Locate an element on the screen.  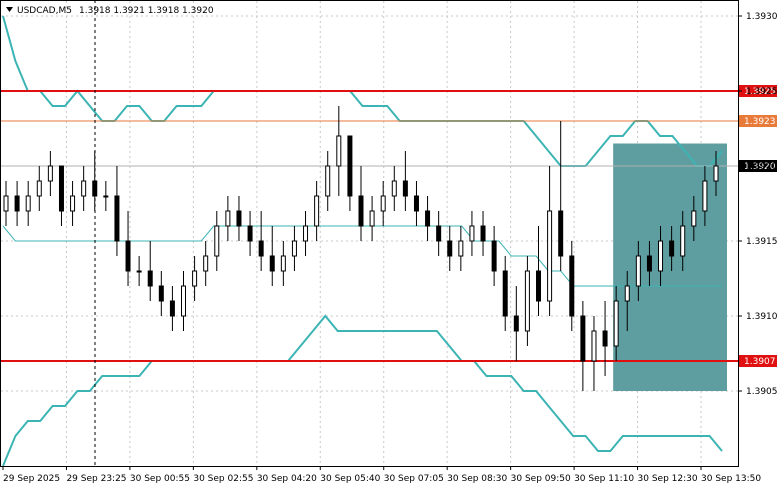
x-tick-label: 30 Sep 04:20 is located at coordinates (287, 479).